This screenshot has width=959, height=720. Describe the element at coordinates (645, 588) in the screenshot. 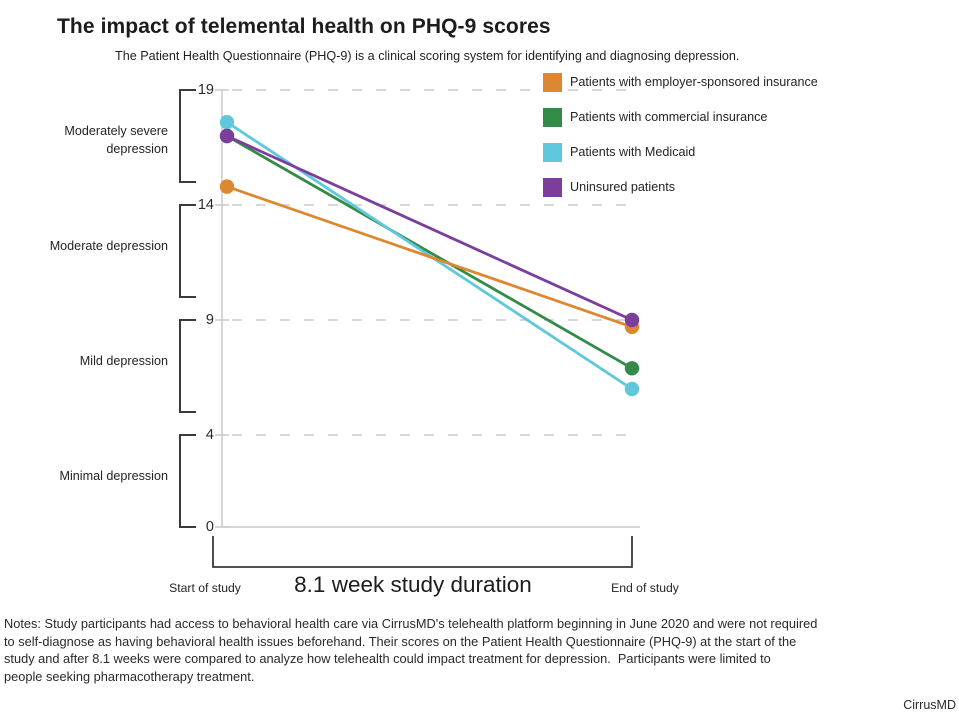

I see `x-label-end: End of study` at that location.